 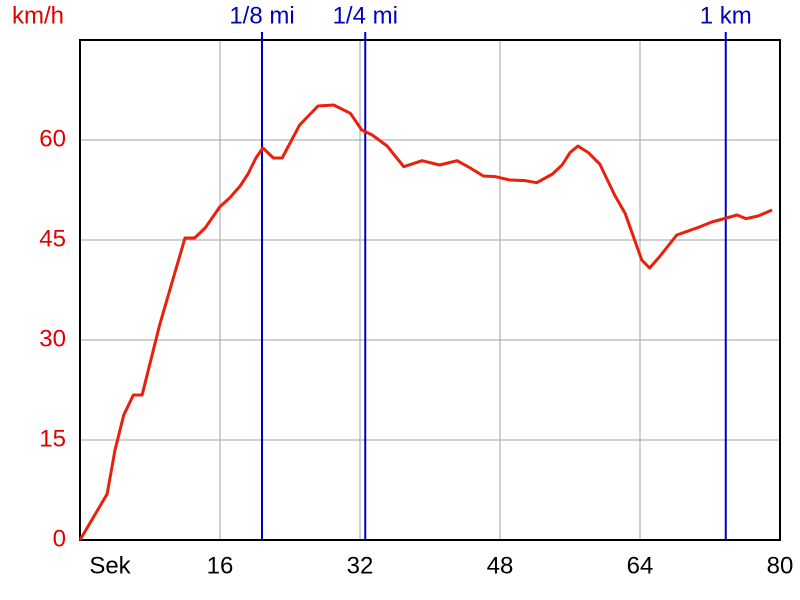 I want to click on distance-marker-label: 1/8 mi, so click(x=261, y=15).